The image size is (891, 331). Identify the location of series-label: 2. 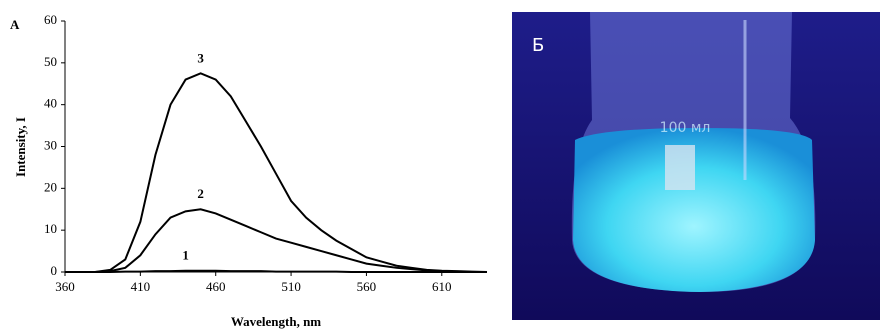
(200, 193).